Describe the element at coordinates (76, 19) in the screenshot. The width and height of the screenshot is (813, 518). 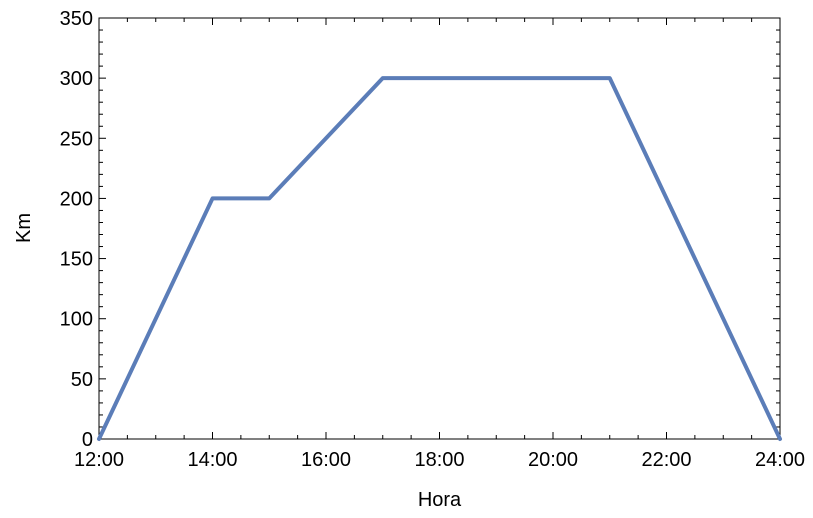
I see `y-tick-label: 350` at that location.